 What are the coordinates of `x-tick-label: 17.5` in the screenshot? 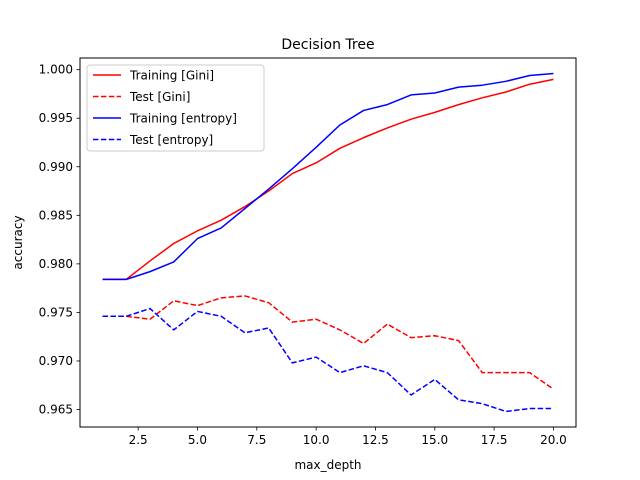 It's located at (494, 440).